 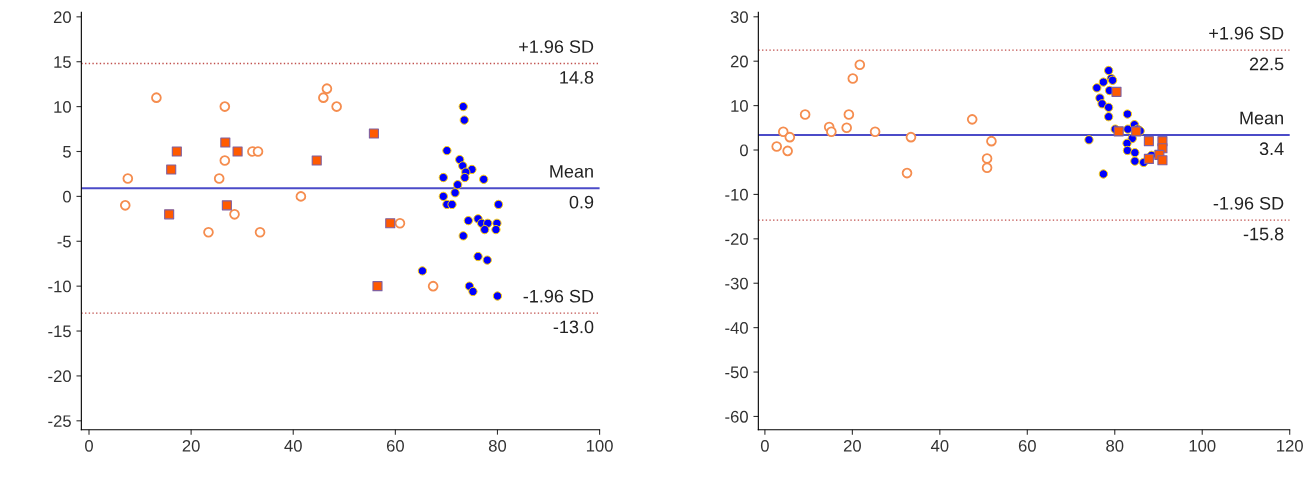 What do you see at coordinates (736, 372) in the screenshot?
I see `y-tick-label: -50` at bounding box center [736, 372].